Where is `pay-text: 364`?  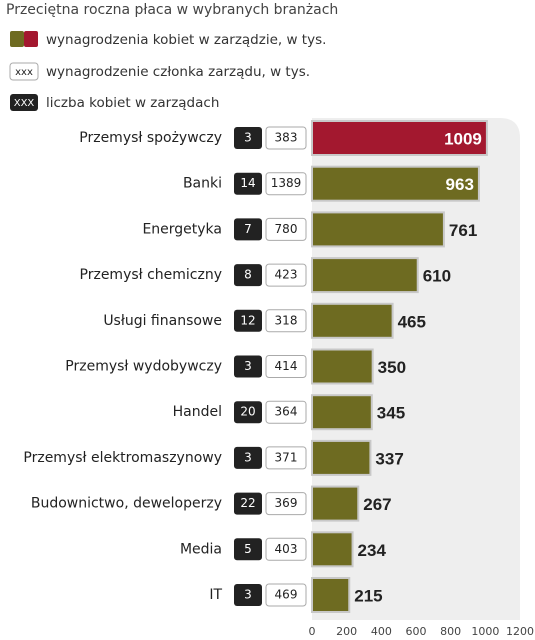
pay-text: 364 is located at coordinates (286, 412).